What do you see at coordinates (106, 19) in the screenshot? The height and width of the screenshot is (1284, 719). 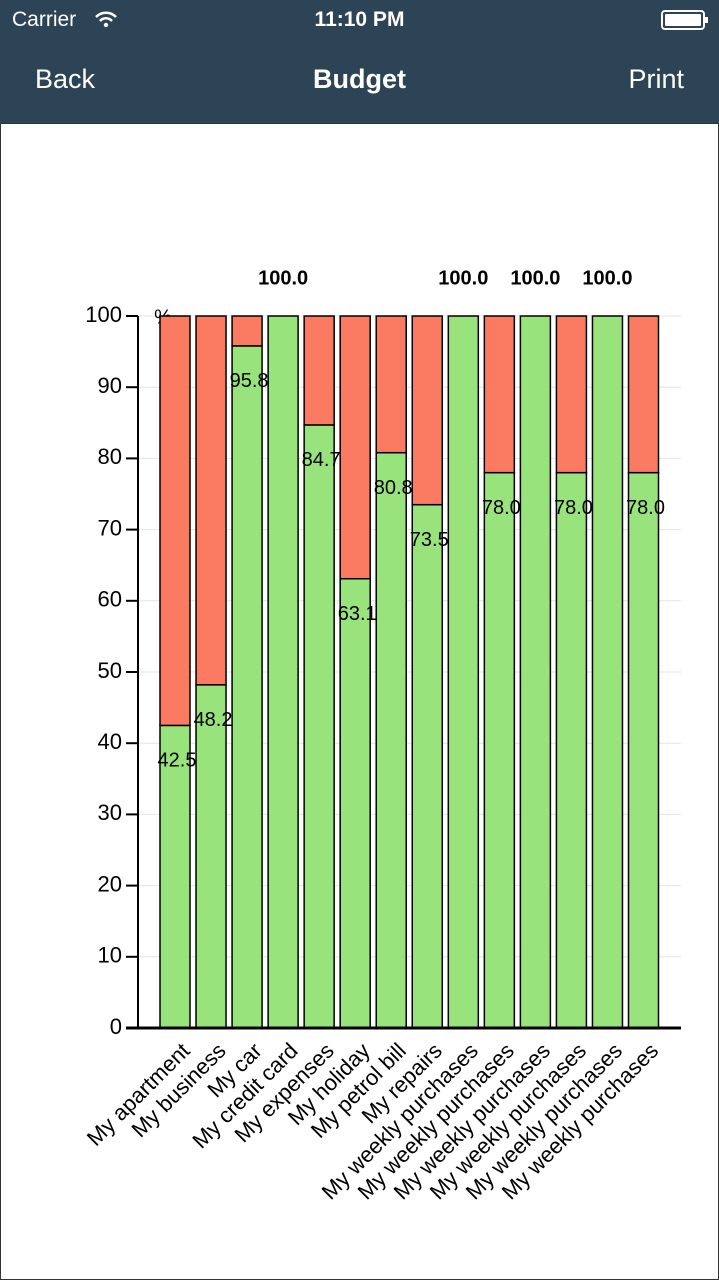 I see `wifi-icon` at bounding box center [106, 19].